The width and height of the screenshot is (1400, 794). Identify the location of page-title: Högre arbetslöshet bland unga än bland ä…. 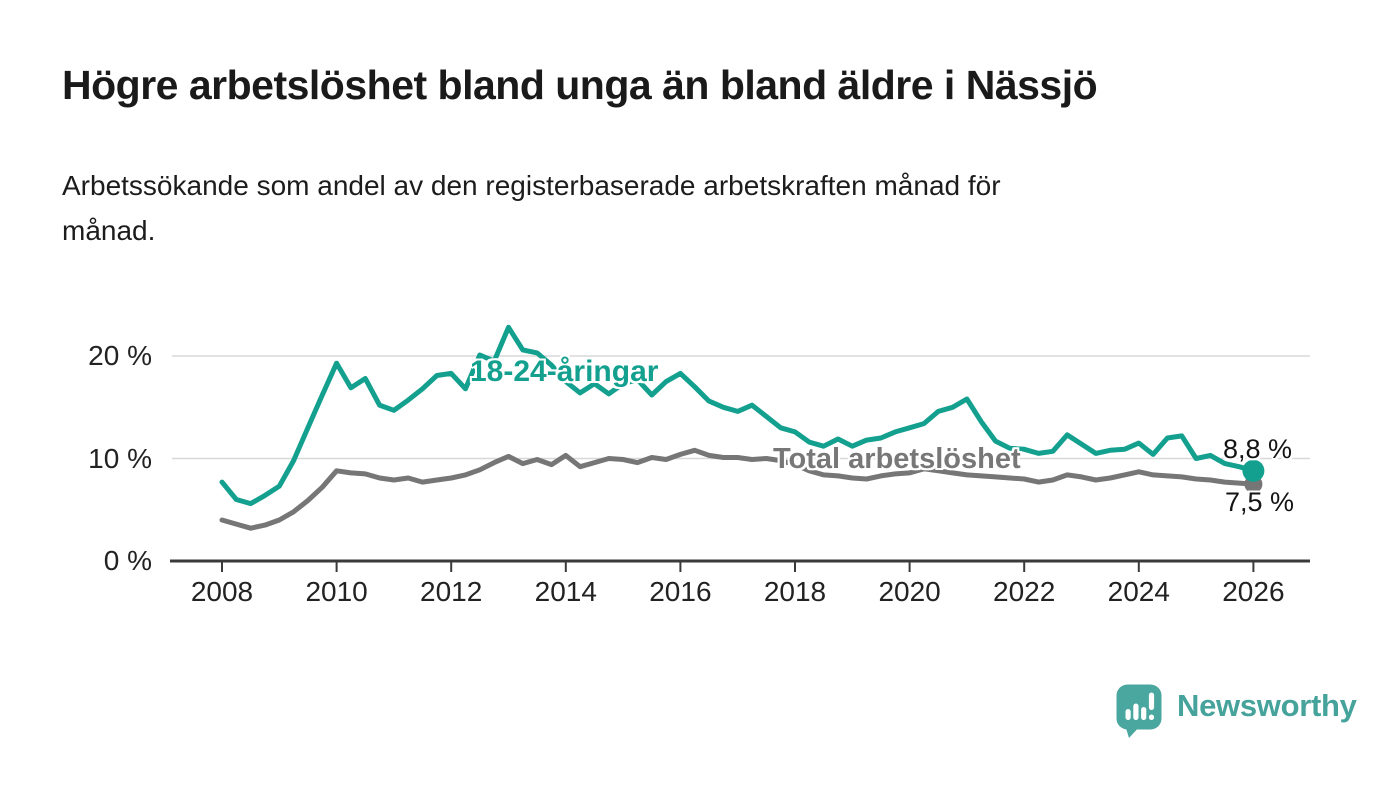
(580, 85).